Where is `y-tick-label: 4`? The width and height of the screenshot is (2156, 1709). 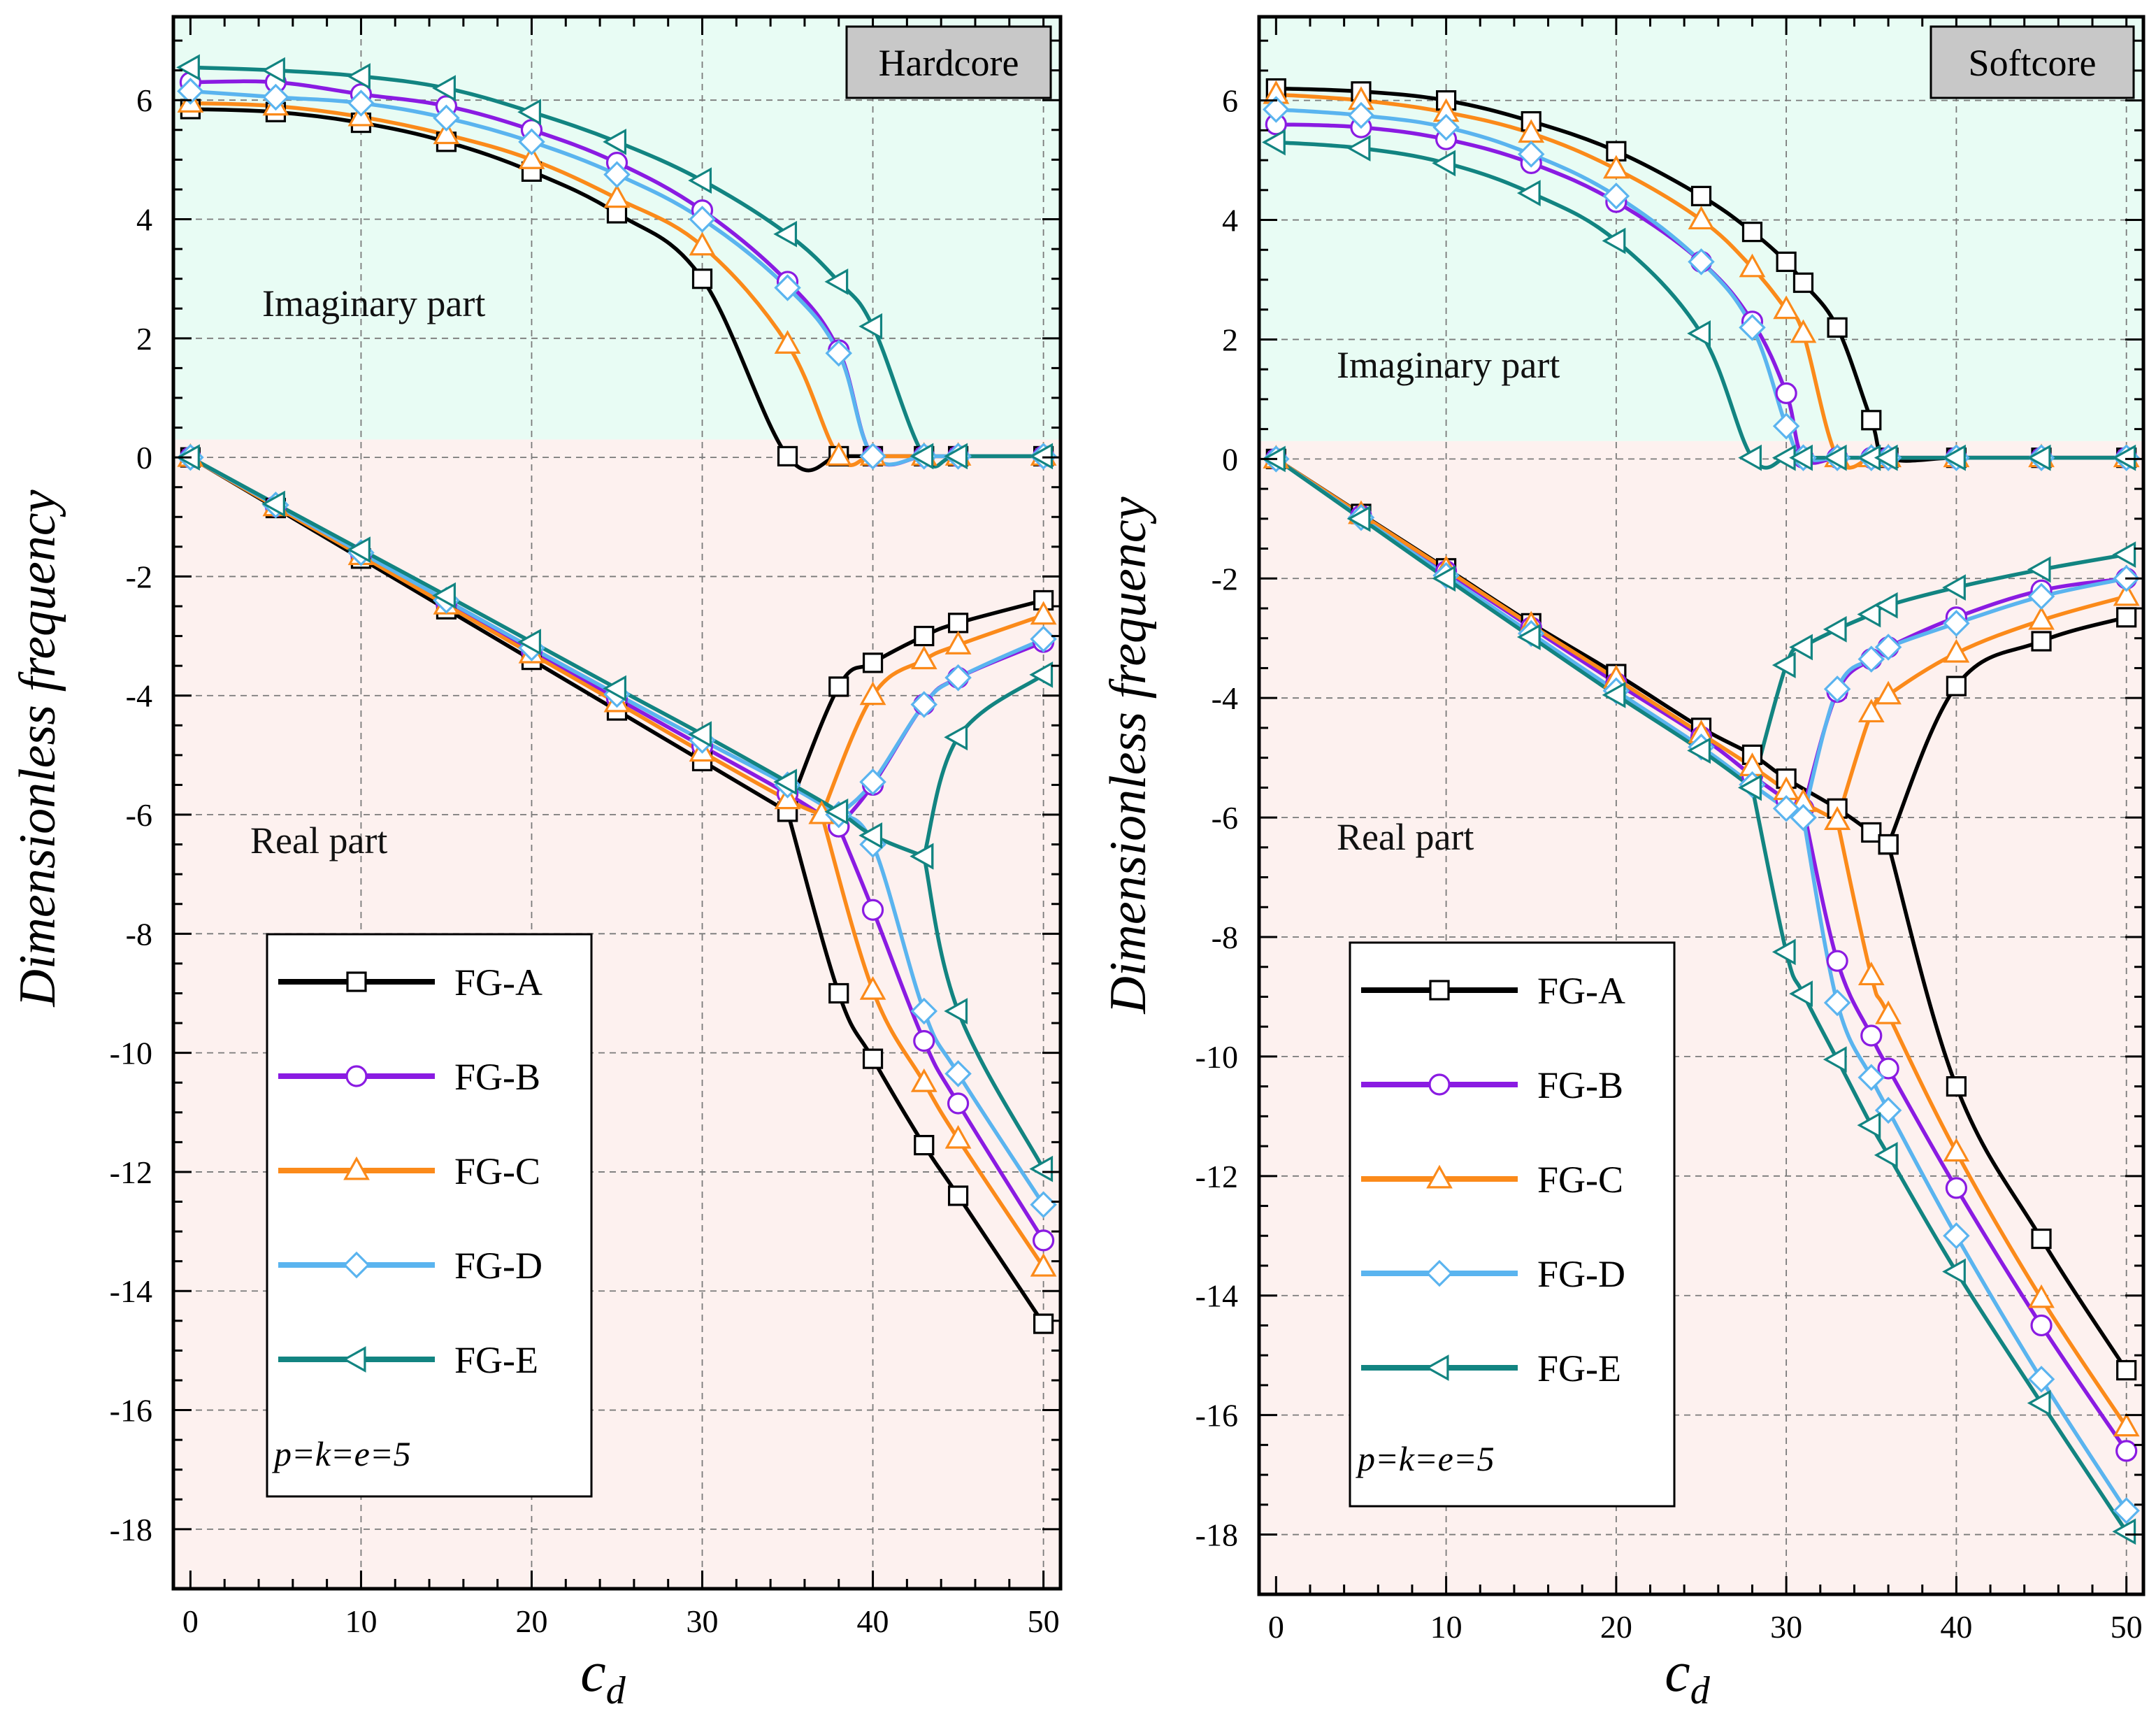 y-tick-label: 4 is located at coordinates (144, 220).